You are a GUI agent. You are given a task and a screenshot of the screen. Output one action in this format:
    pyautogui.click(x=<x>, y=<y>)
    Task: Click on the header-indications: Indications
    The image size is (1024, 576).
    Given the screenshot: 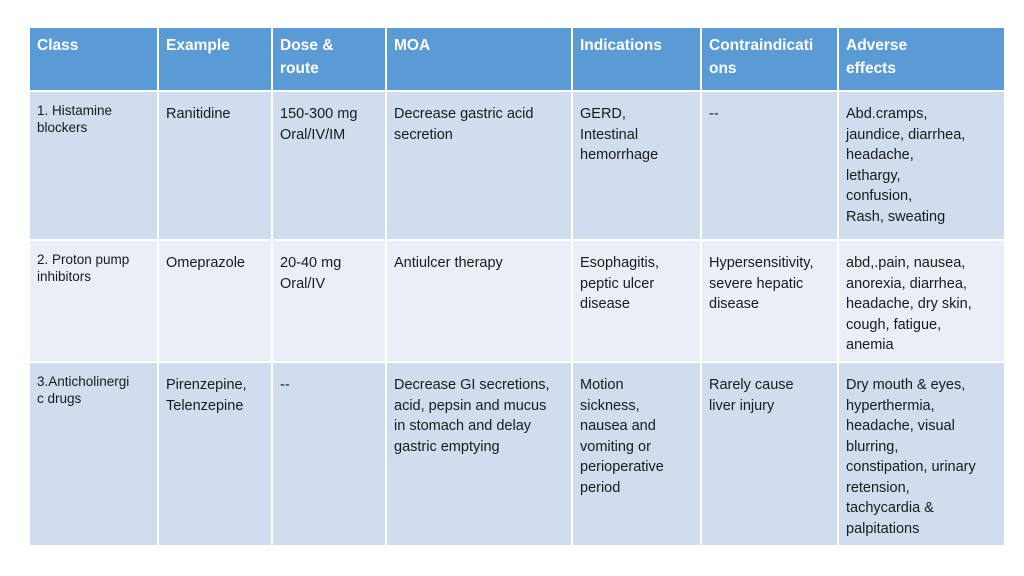 What is the action you would take?
    pyautogui.click(x=636, y=59)
    